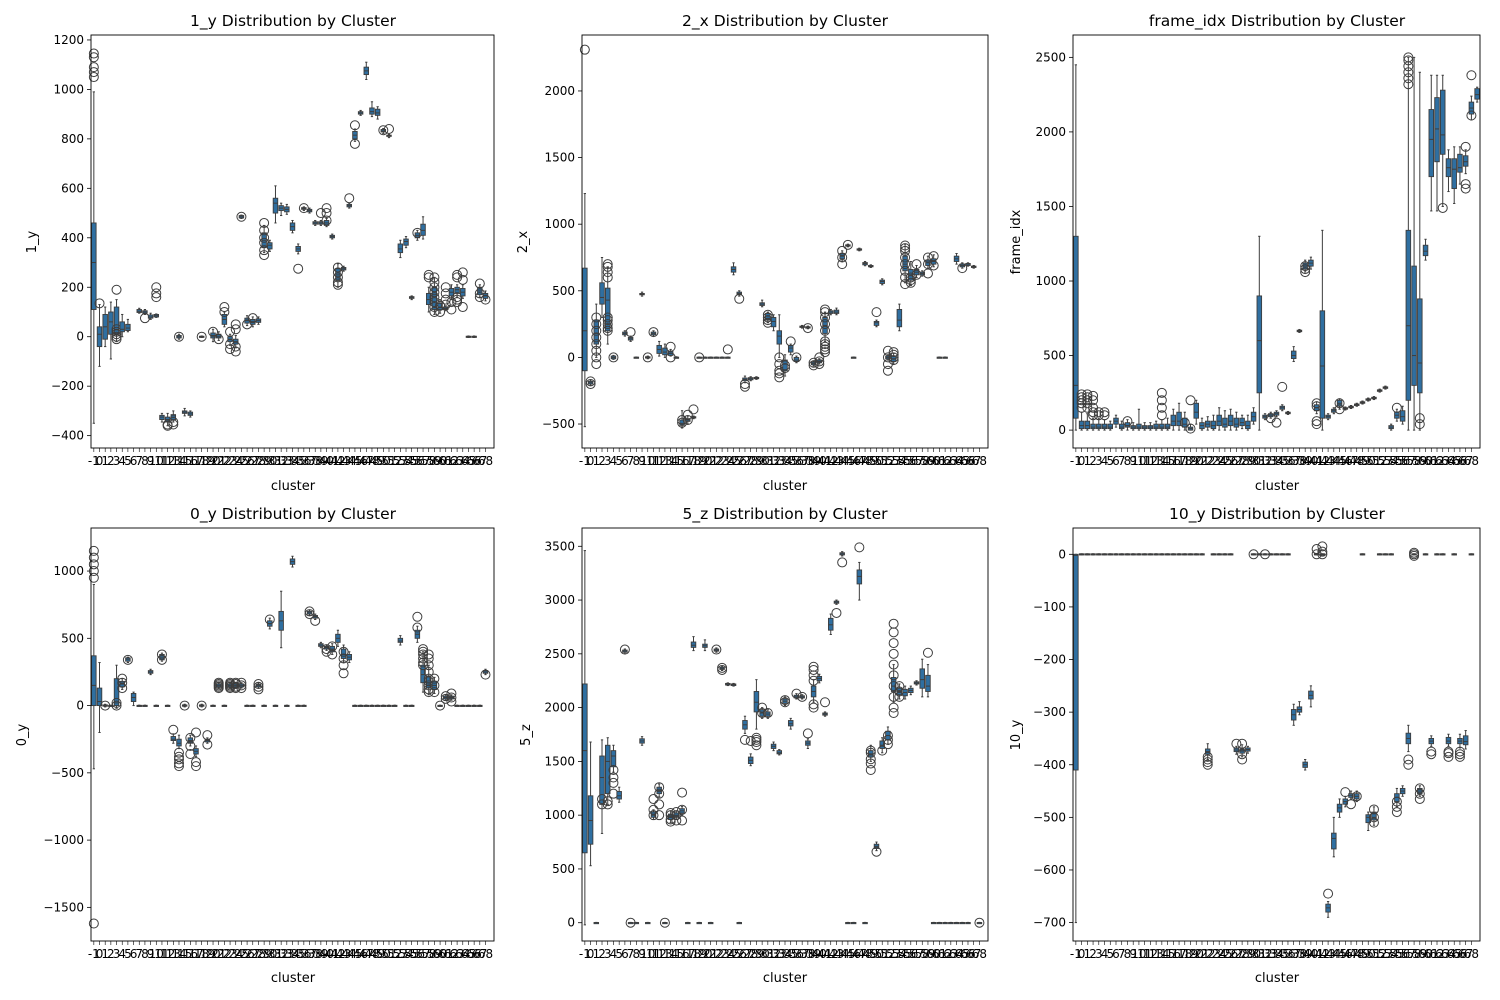 This screenshot has width=1500, height=1000. Describe the element at coordinates (298, 954) in the screenshot. I see `x-tick-label: 35` at that location.